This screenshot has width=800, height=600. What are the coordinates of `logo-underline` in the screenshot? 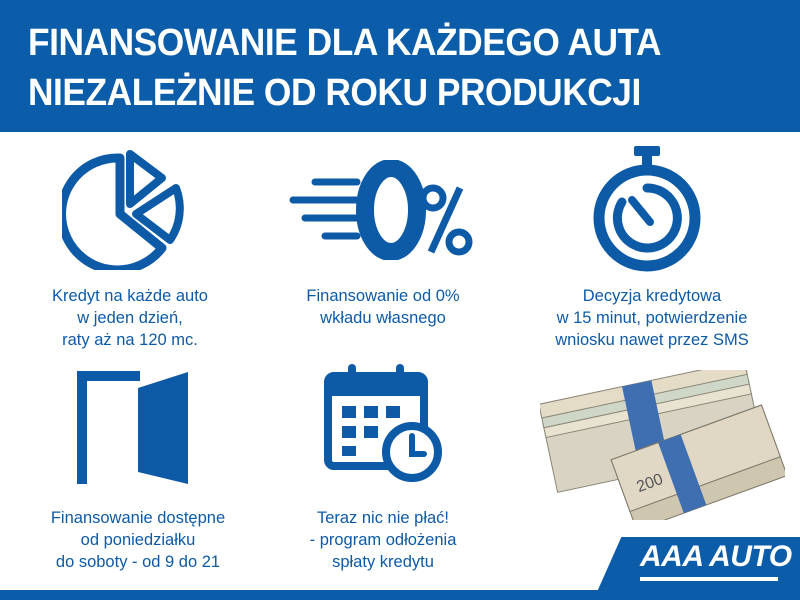 It's located at (709, 579).